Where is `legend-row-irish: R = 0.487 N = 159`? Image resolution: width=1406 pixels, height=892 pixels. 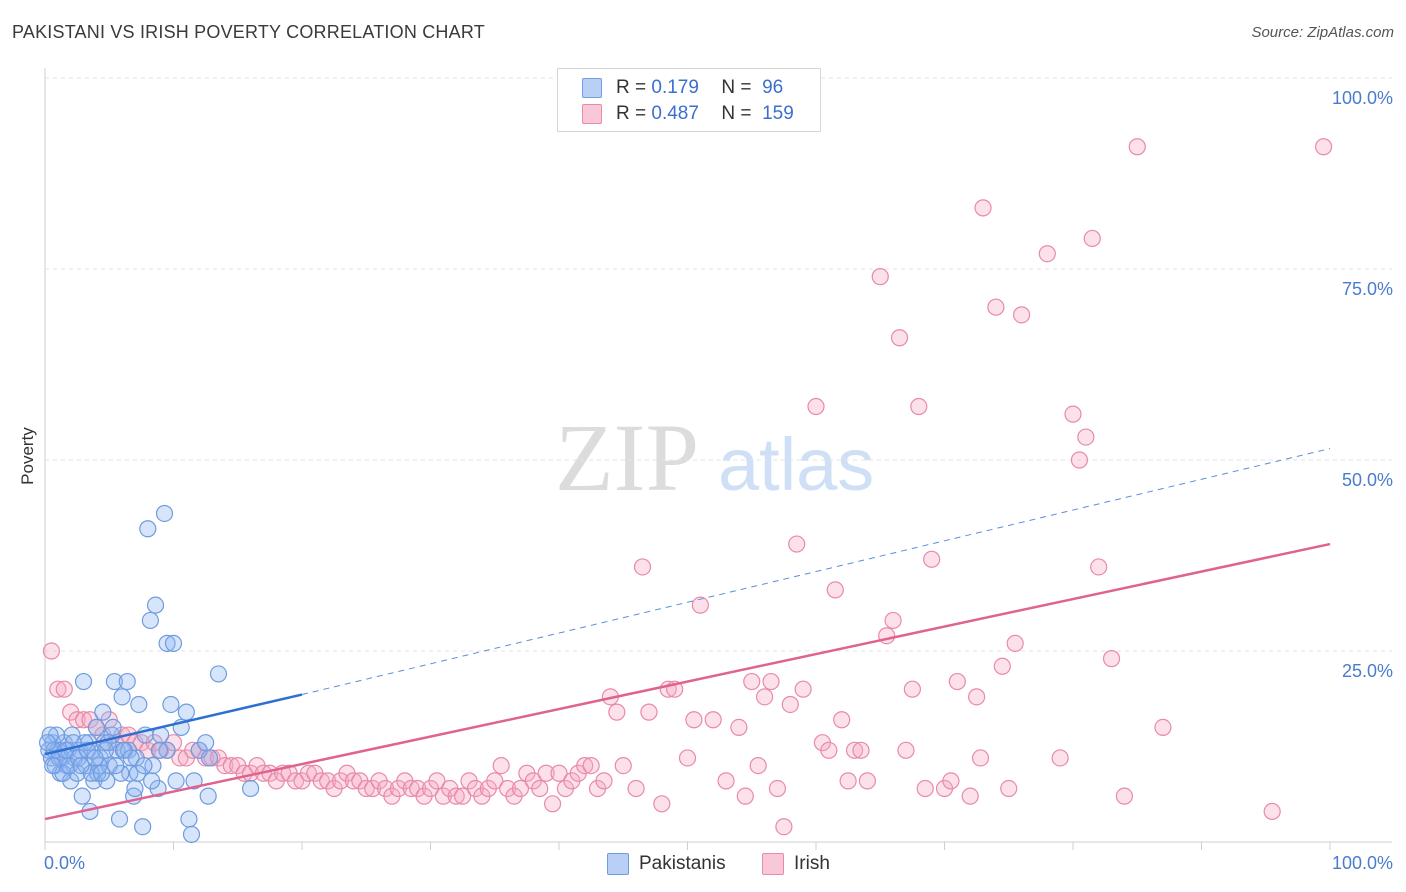
legend-row-irish: R = 0.487 N = 159 is located at coordinates (688, 114).